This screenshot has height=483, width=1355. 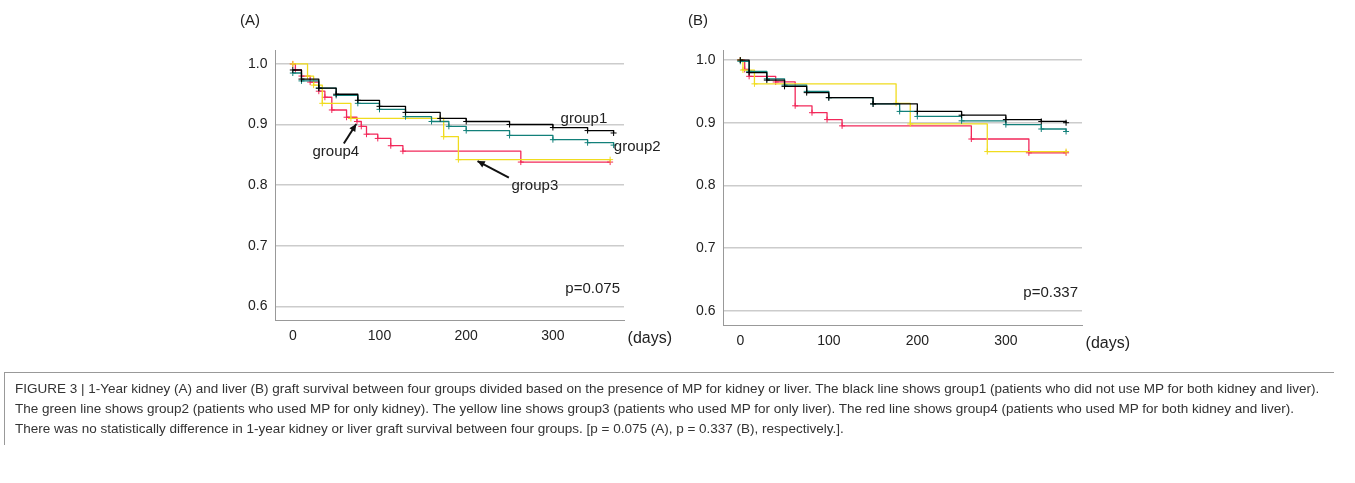 I want to click on annotation: group4, so click(x=336, y=150).